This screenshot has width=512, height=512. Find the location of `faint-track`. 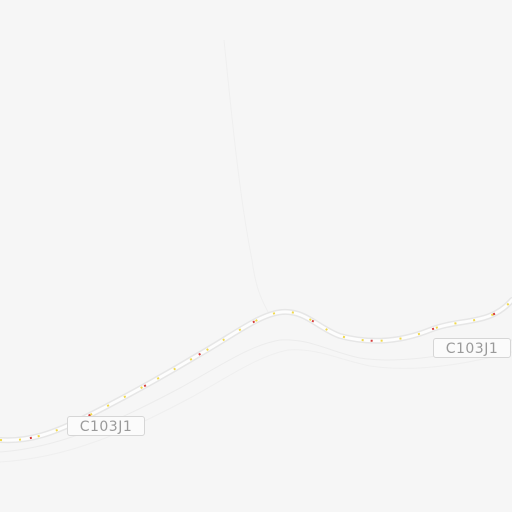

faint-track is located at coordinates (246, 176).